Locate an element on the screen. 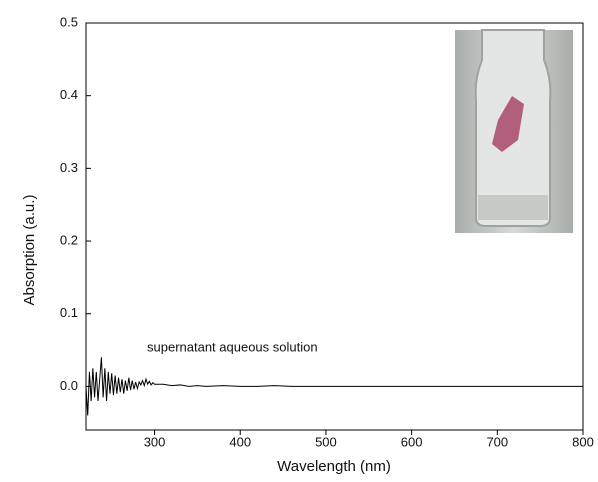 This screenshot has height=482, width=598. x-tick-label: 700 is located at coordinates (497, 441).